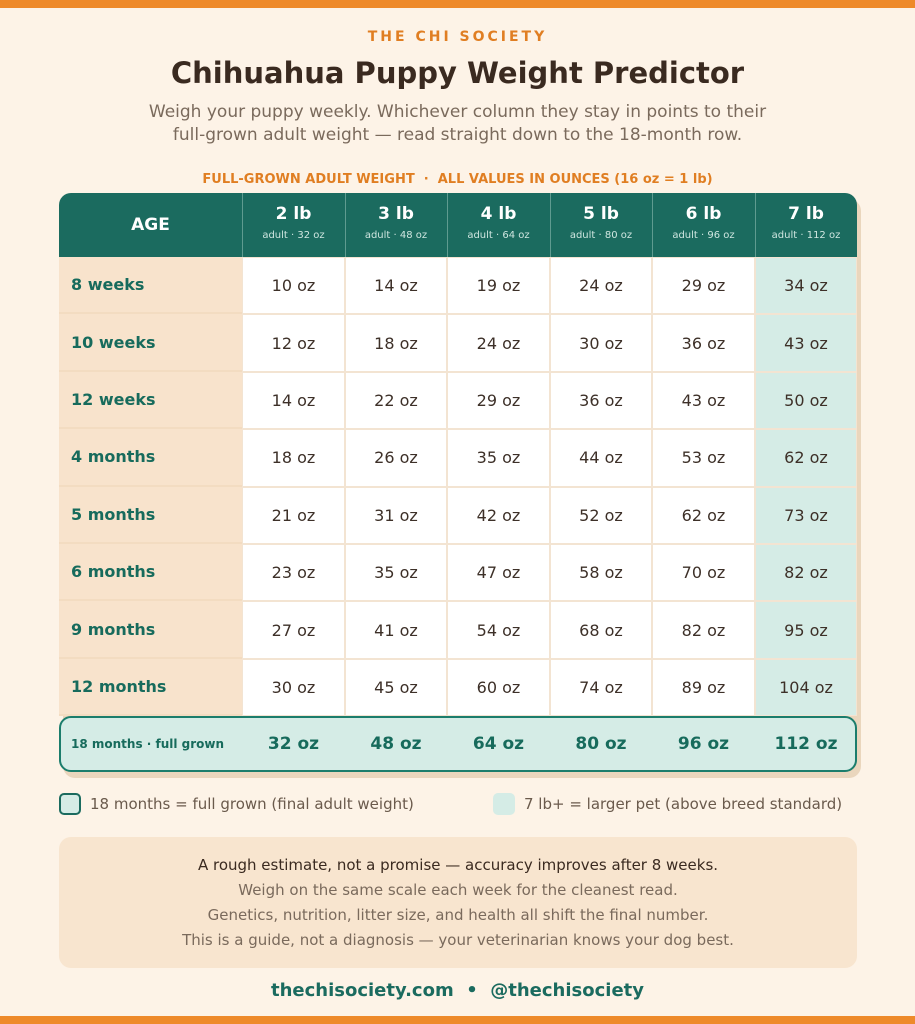 This screenshot has height=1024, width=915. I want to click on value-cell: 50 oz, so click(806, 400).